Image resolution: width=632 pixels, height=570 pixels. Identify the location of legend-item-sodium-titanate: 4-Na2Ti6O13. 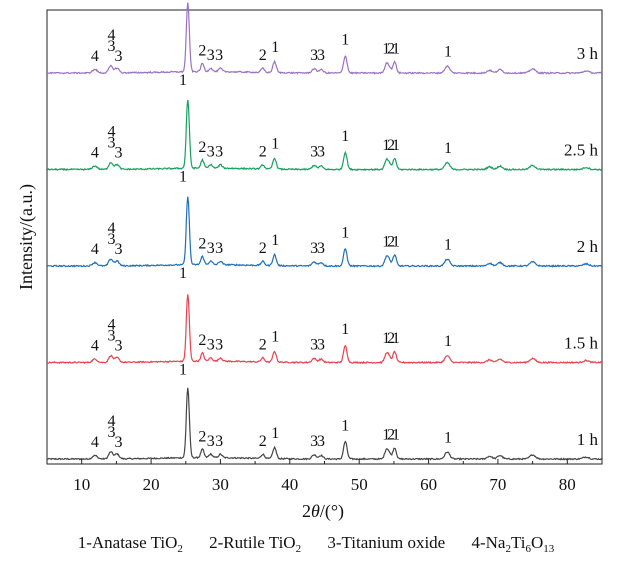
(512, 544).